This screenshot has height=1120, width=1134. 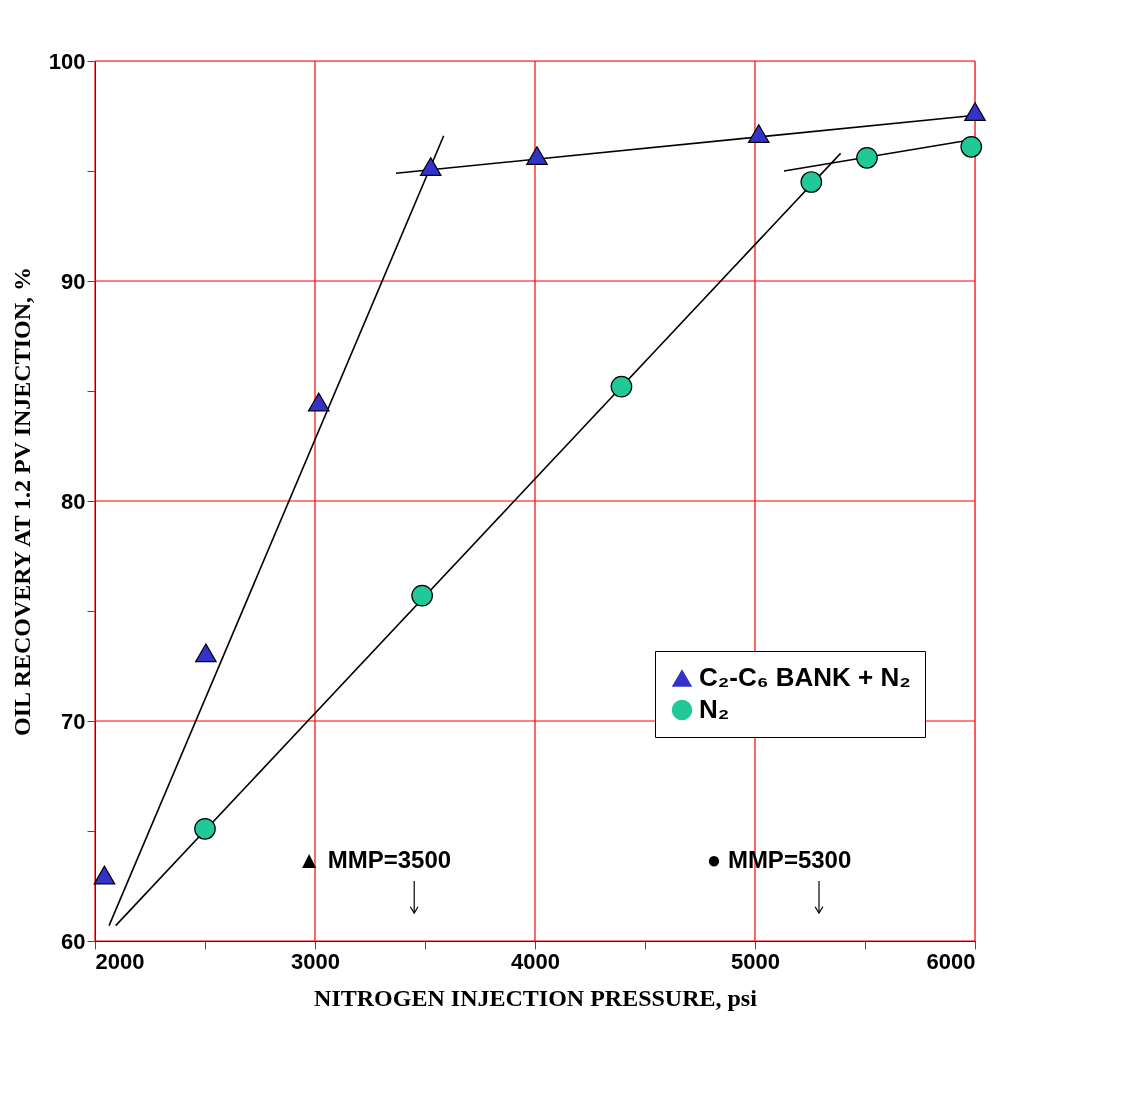 What do you see at coordinates (315, 961) in the screenshot?
I see `x-tick-label: 3000` at bounding box center [315, 961].